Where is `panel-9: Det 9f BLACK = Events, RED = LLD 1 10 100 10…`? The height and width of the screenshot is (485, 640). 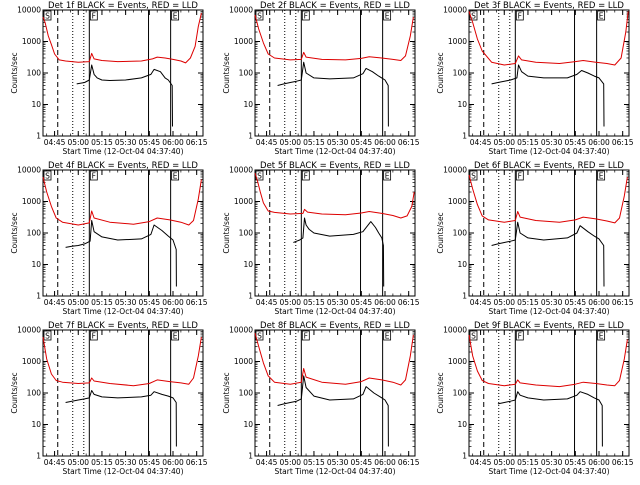
panel-9: Det 9f BLACK = Events, RED = LLD 1 10 100 10… is located at coordinates (535, 398).